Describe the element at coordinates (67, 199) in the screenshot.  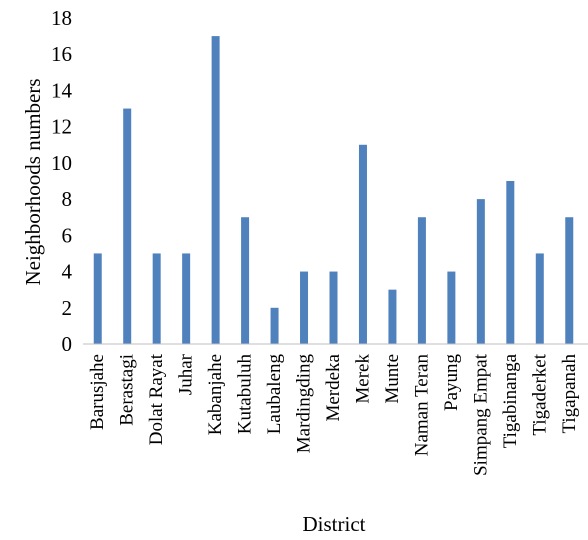
I see `y-tick-label: 8` at that location.